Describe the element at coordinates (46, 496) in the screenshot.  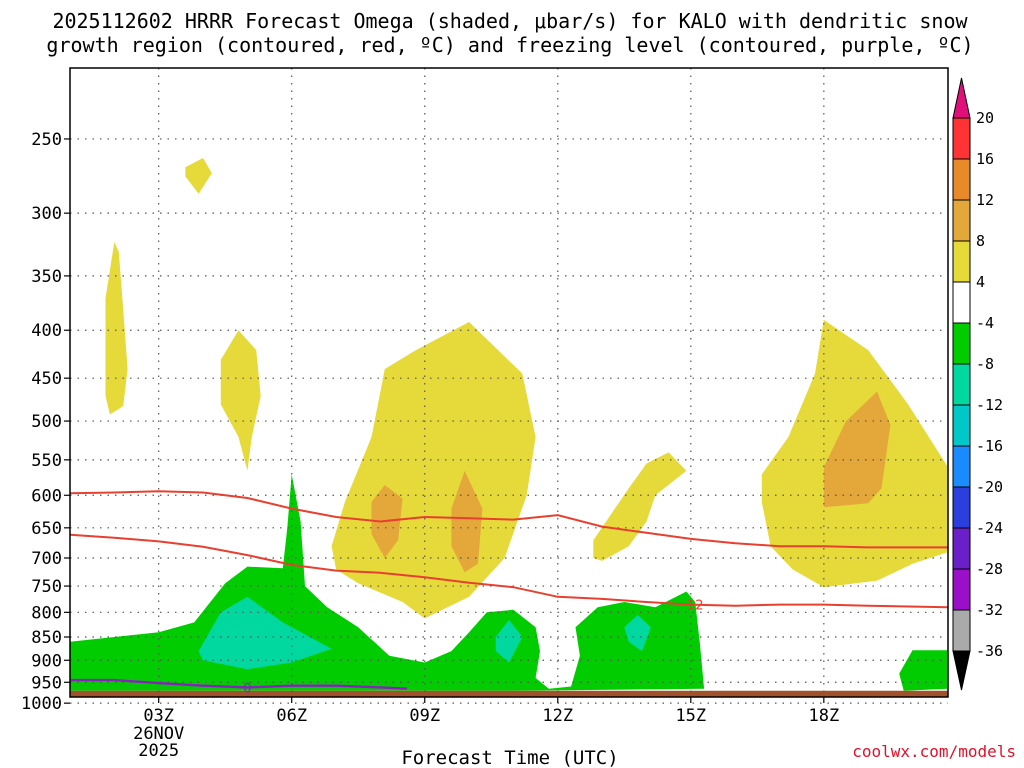
I see `y-tick-label: 600` at that location.